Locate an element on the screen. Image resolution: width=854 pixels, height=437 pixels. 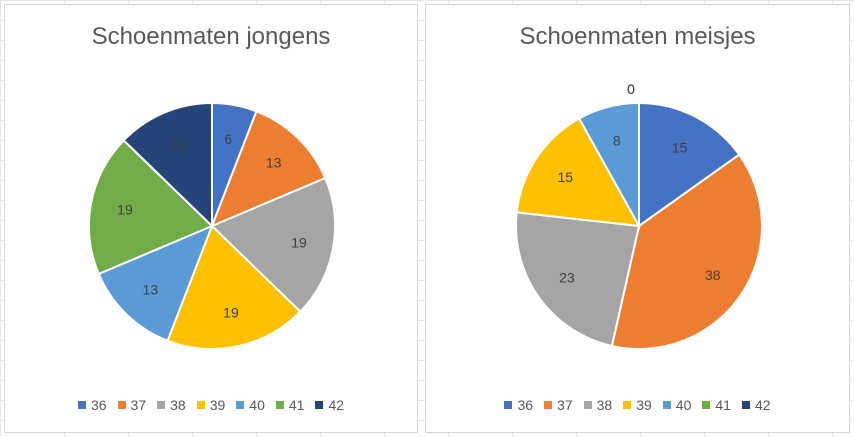
data-label-42: 0 is located at coordinates (631, 89).